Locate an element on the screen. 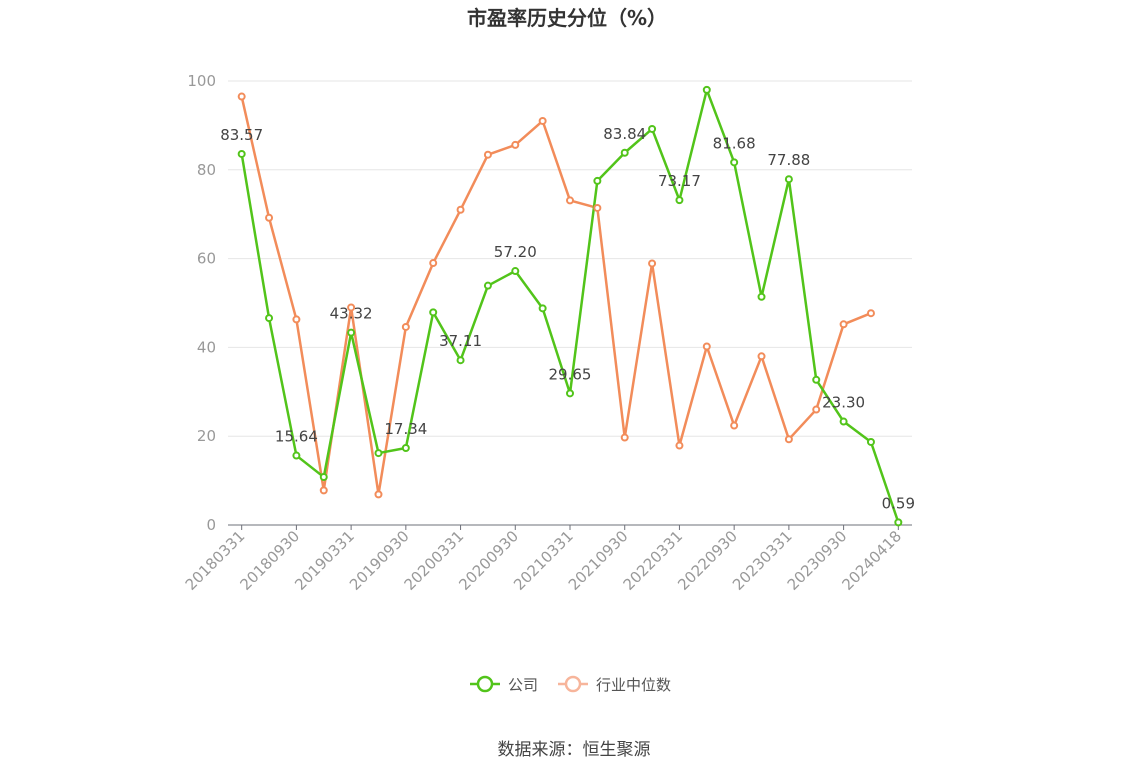 Image resolution: width=1148 pixels, height=776 pixels. source-note: 数据来源：恒生聚源 is located at coordinates (574, 750).